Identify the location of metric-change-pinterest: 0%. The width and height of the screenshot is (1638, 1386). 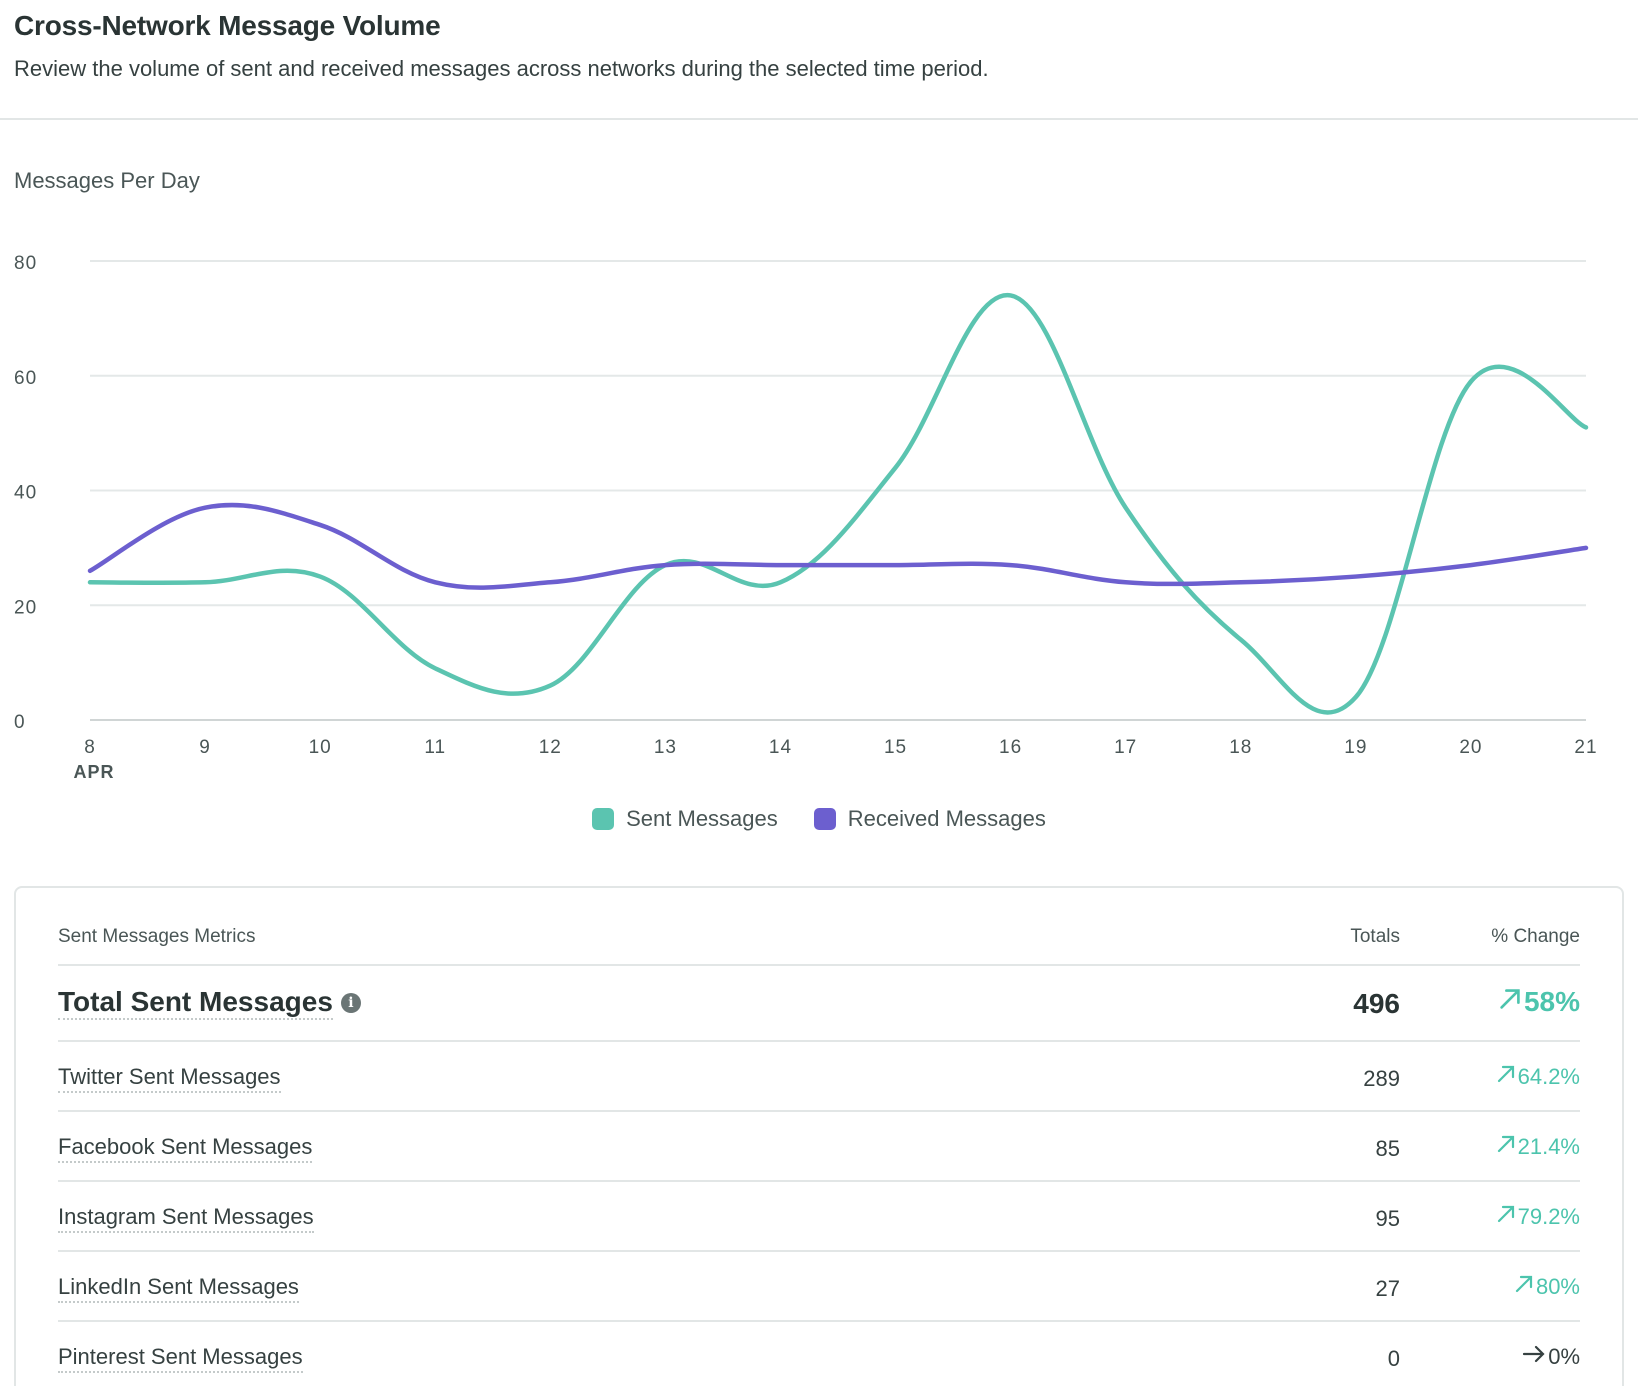
(1551, 1357).